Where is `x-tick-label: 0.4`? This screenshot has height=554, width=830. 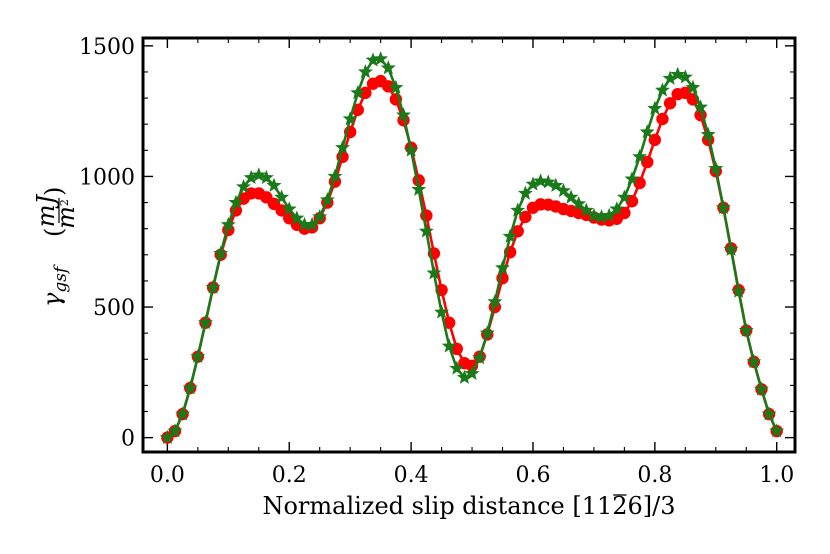
x-tick-label: 0.4 is located at coordinates (411, 475).